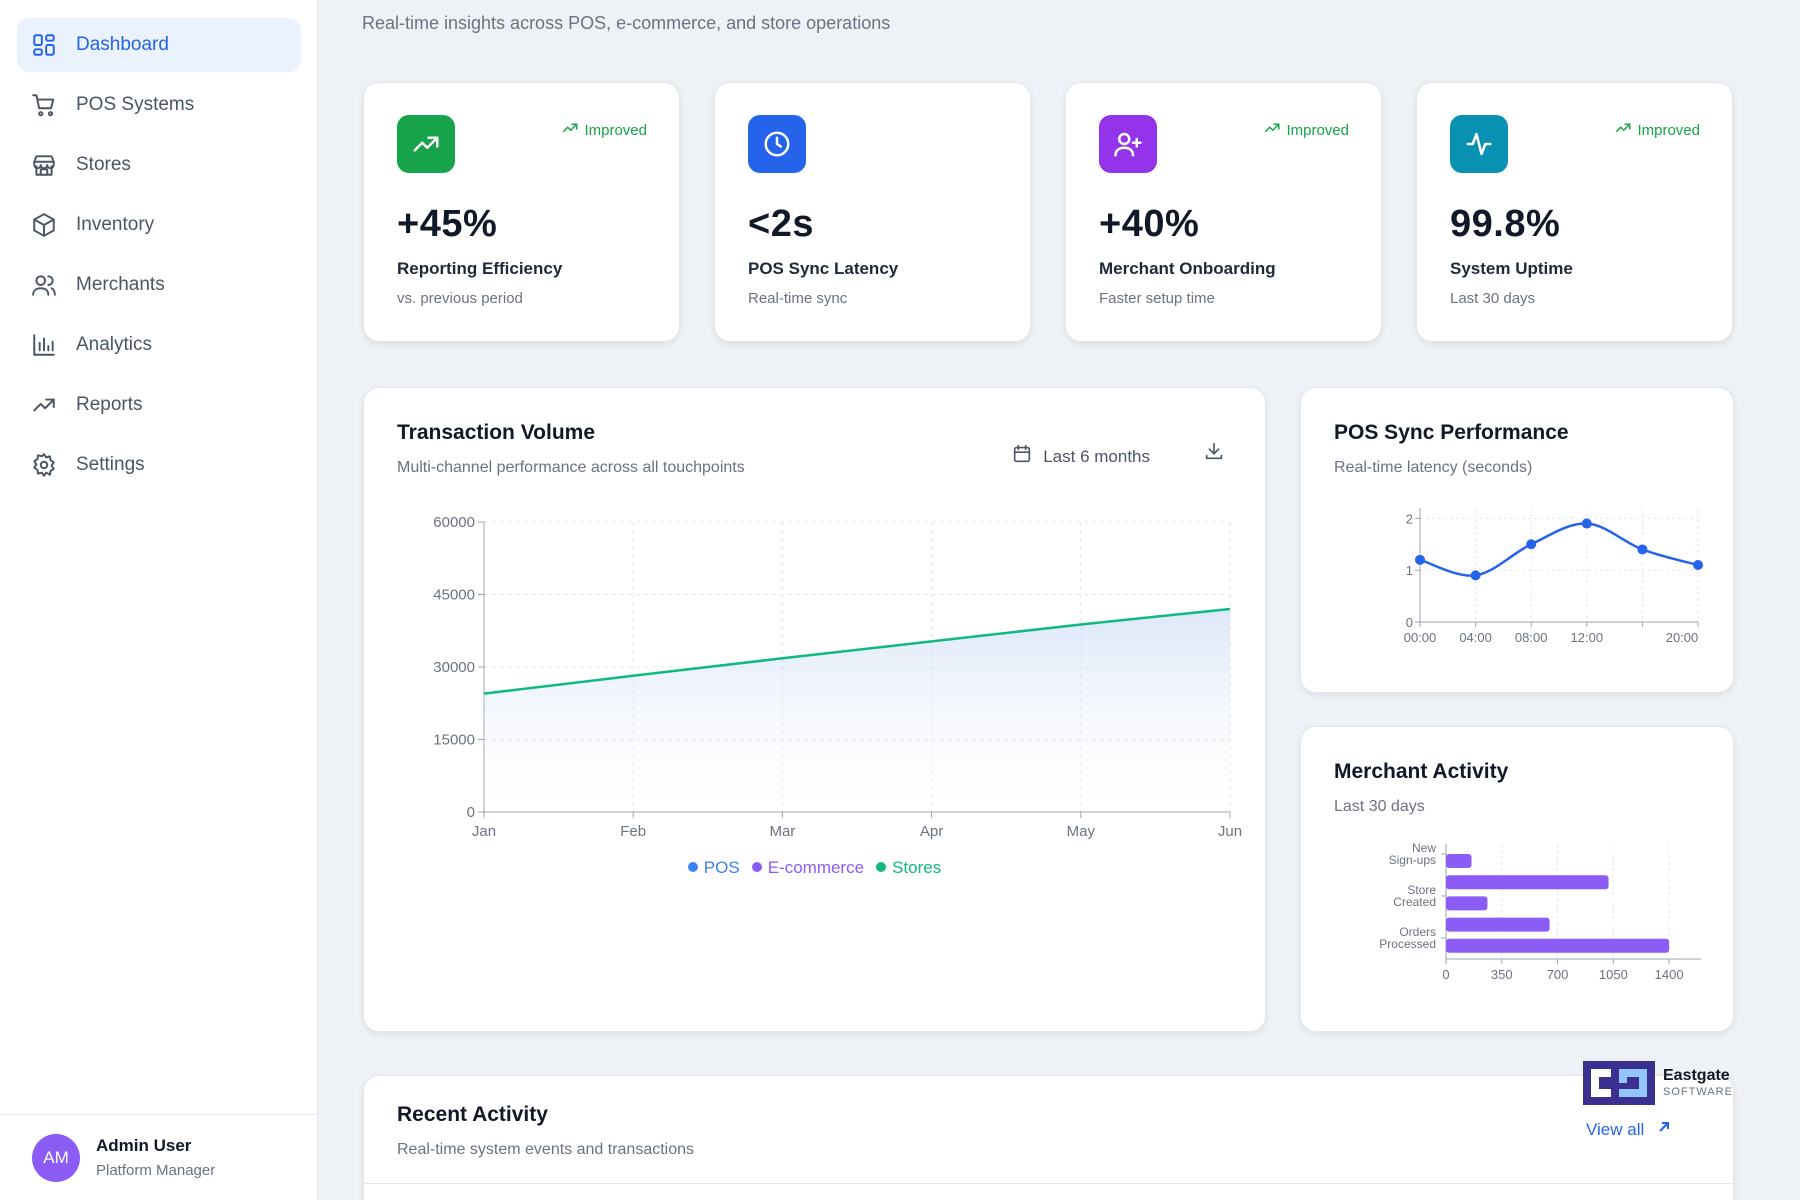 The height and width of the screenshot is (1200, 1800). Describe the element at coordinates (1409, 570) in the screenshot. I see `y-tick-label: 1` at that location.